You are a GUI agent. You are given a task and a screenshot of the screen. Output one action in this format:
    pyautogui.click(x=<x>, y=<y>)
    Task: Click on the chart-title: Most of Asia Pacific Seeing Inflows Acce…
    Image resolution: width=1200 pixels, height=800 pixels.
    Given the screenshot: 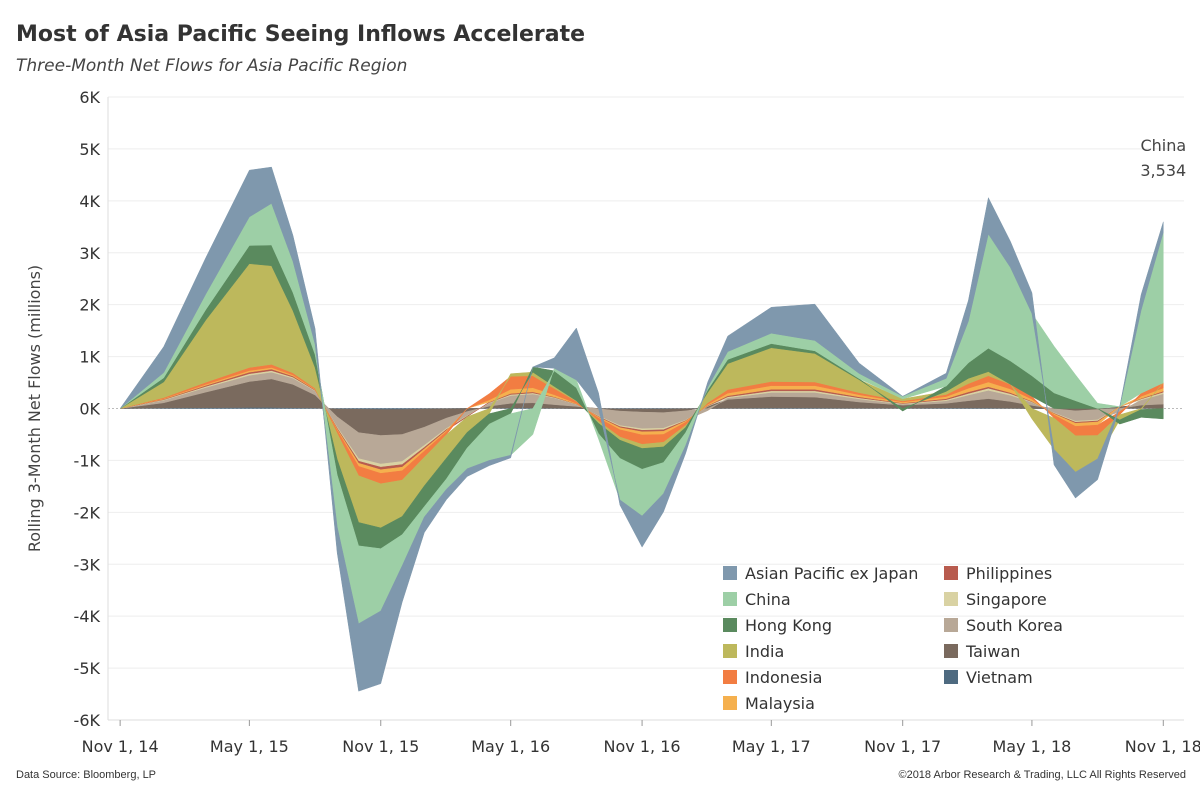 What is the action you would take?
    pyautogui.click(x=301, y=34)
    